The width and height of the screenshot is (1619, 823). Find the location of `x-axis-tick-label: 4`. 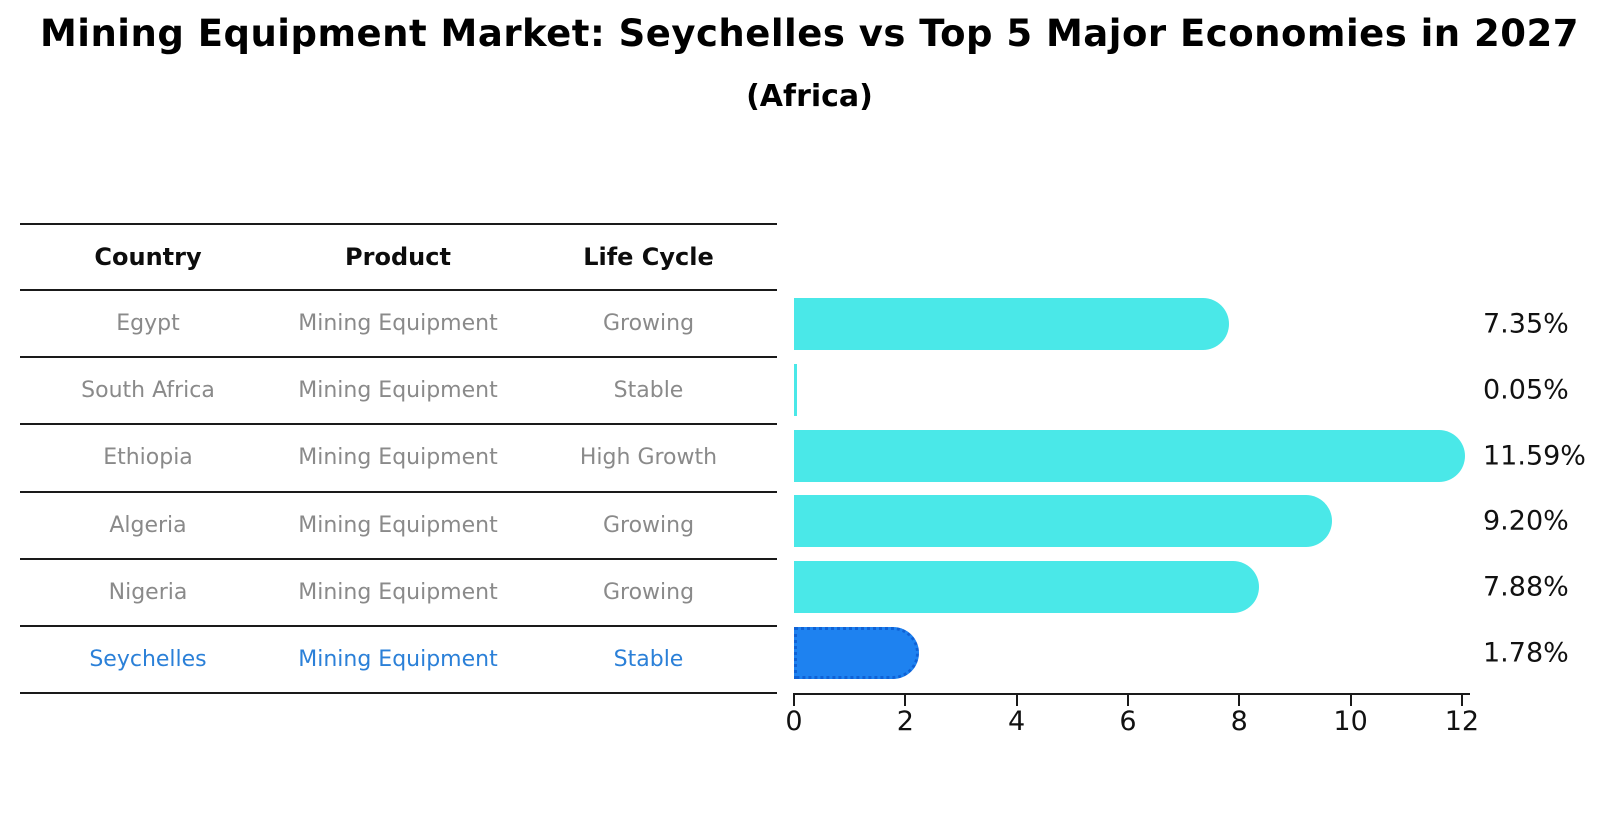

x-axis-tick-label: 4 is located at coordinates (1017, 721).